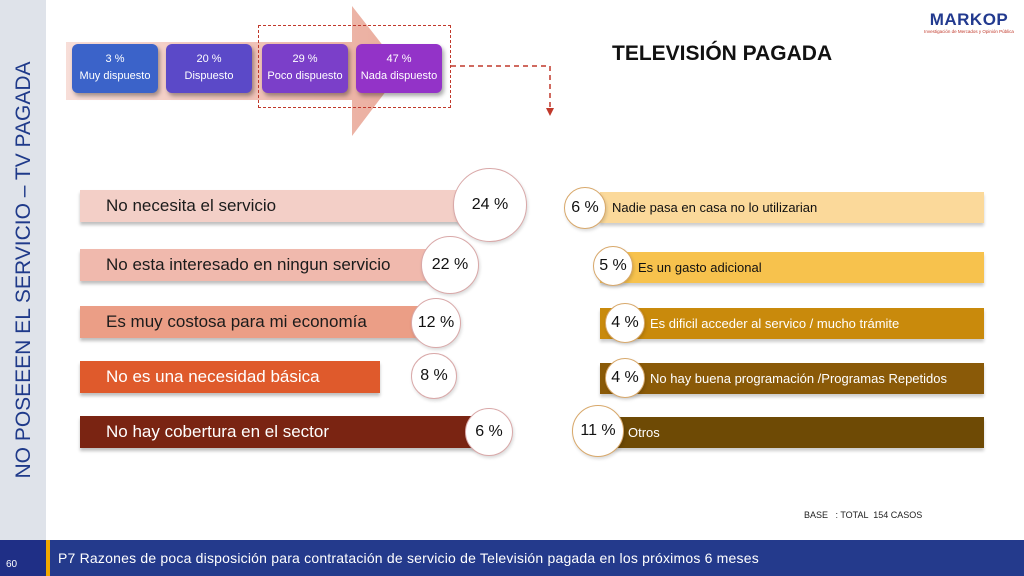 The height and width of the screenshot is (576, 1024). I want to click on scale-box-1: 3 % Muy dispuesto, so click(115, 68).